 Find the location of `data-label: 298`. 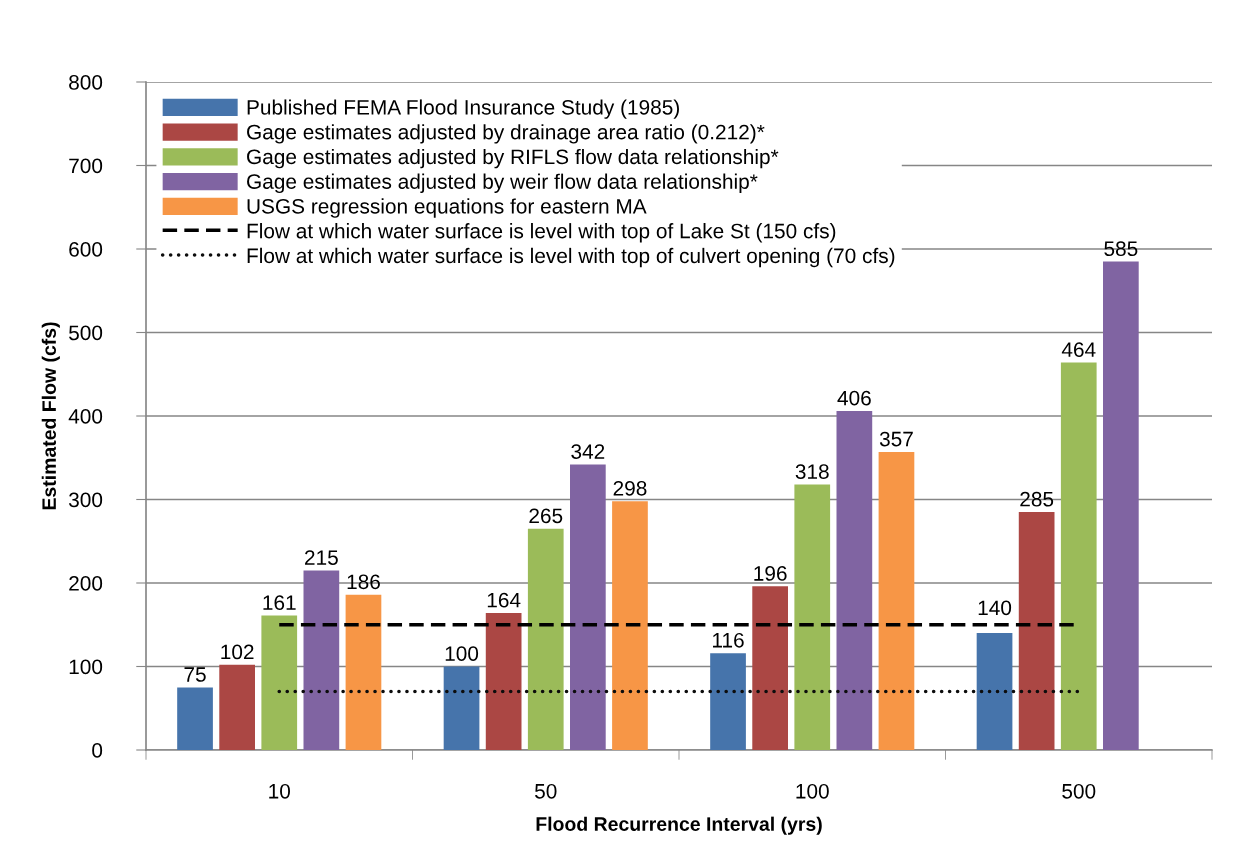

data-label: 298 is located at coordinates (630, 488).